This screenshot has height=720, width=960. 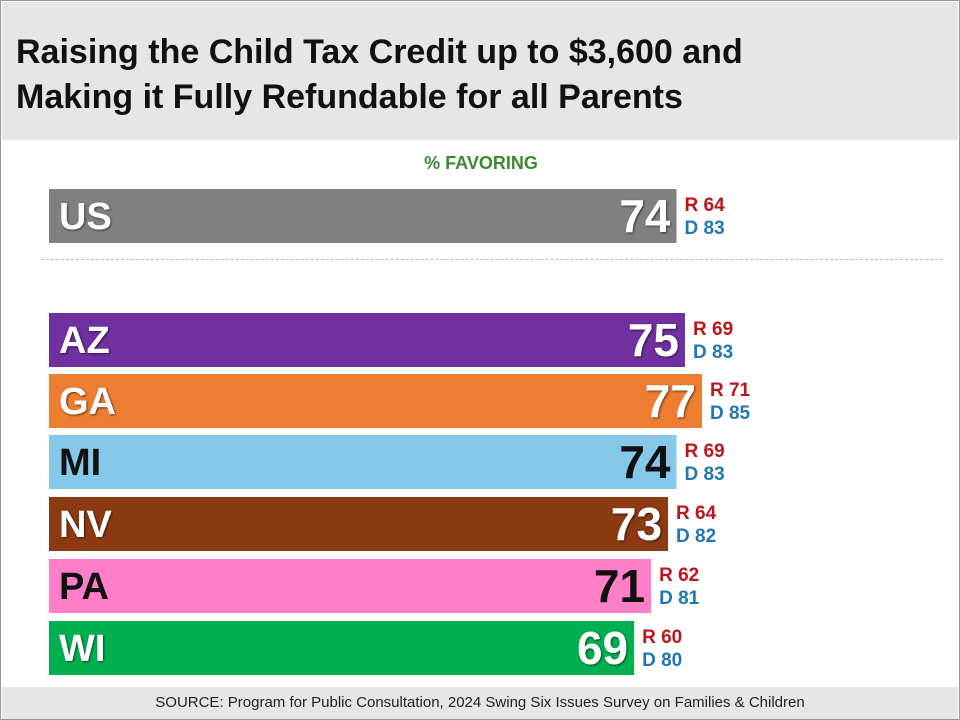 What do you see at coordinates (363, 216) in the screenshot?
I see `bar-us` at bounding box center [363, 216].